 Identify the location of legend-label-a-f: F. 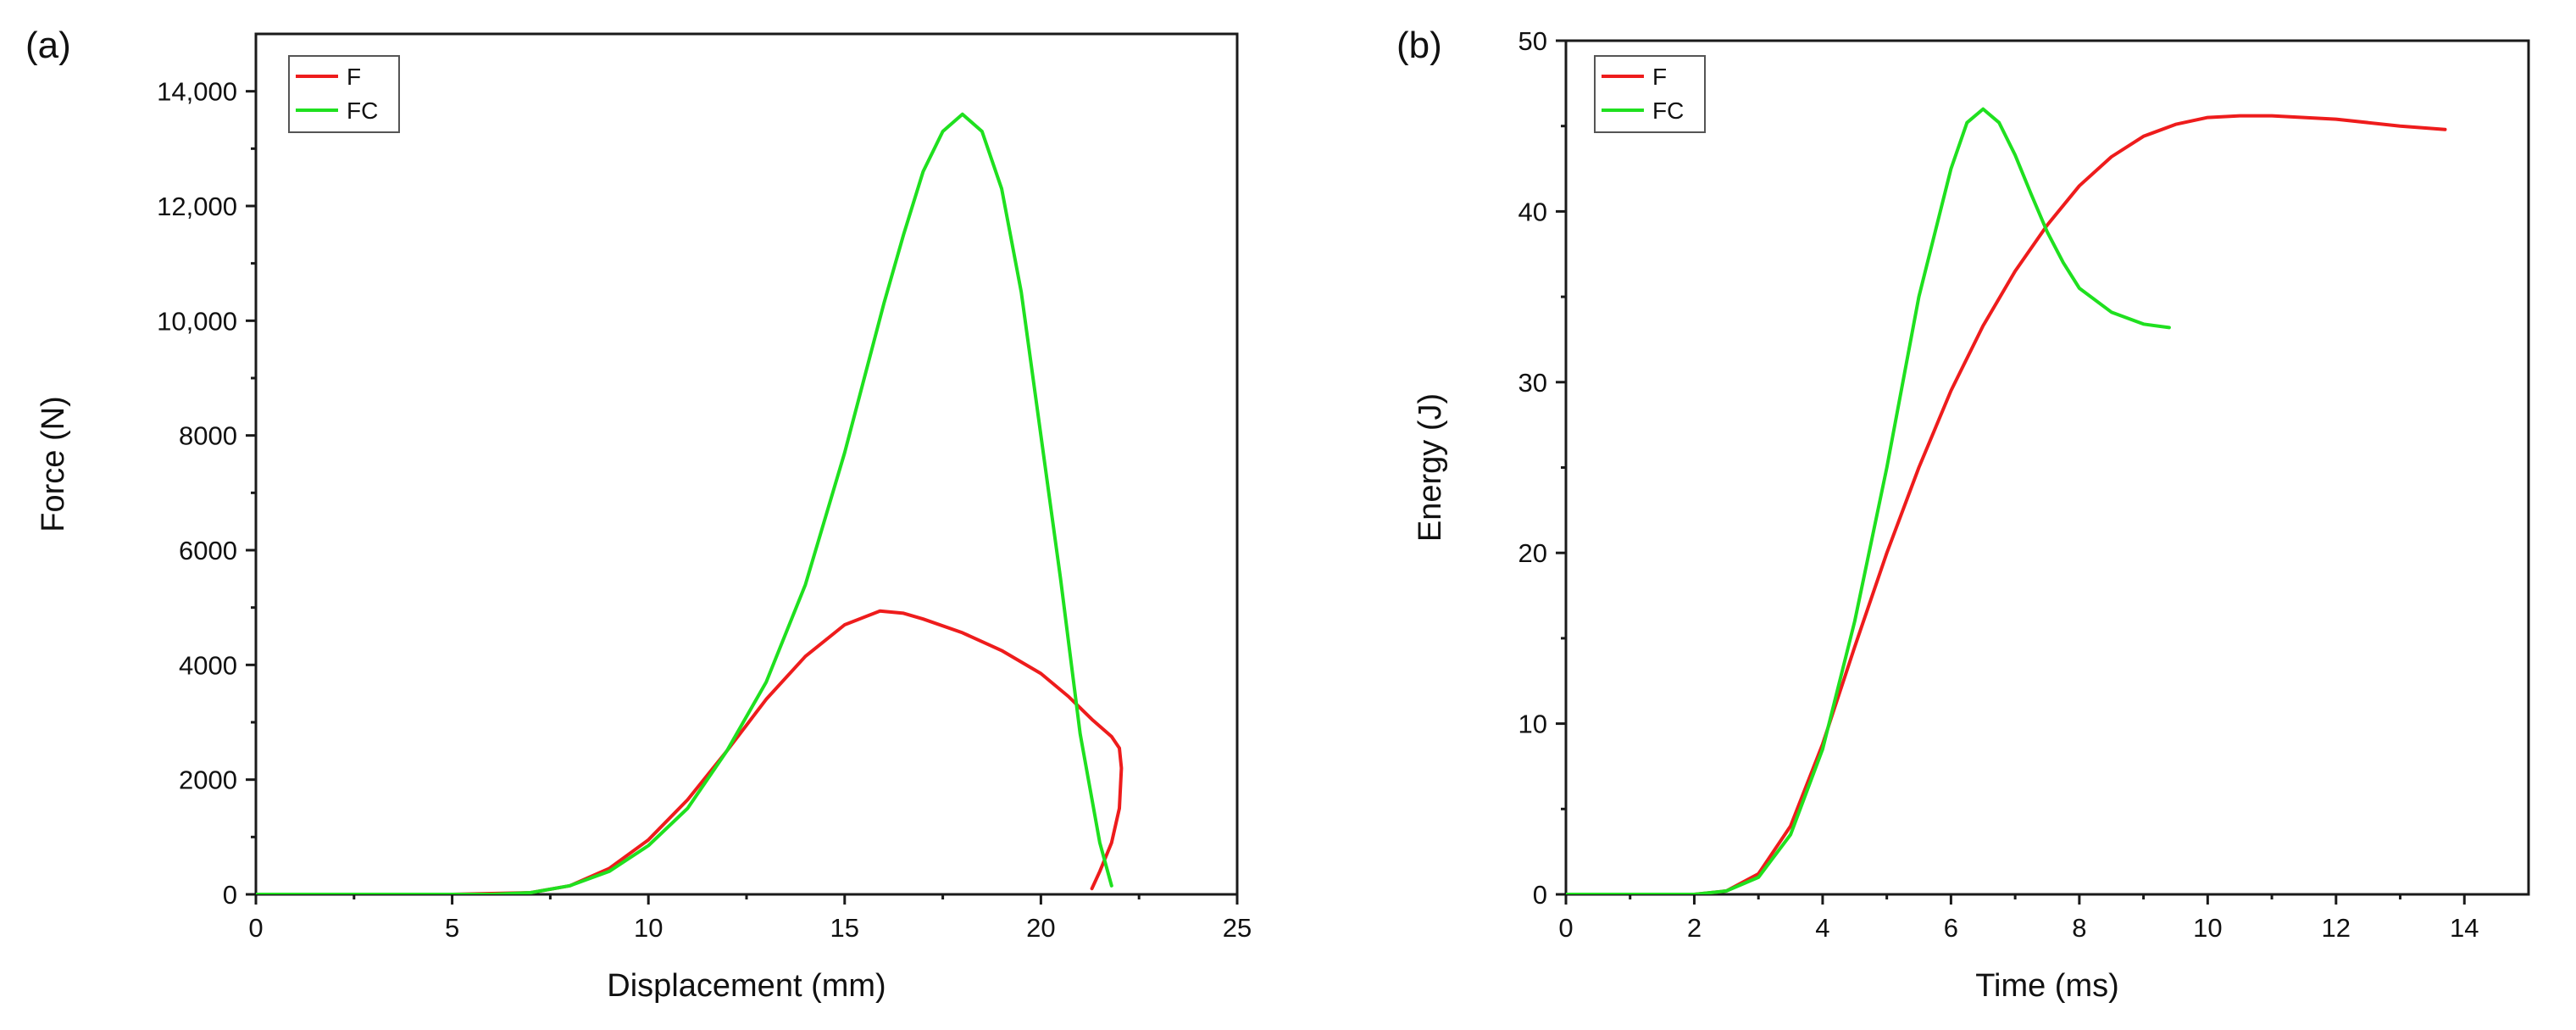
(354, 77).